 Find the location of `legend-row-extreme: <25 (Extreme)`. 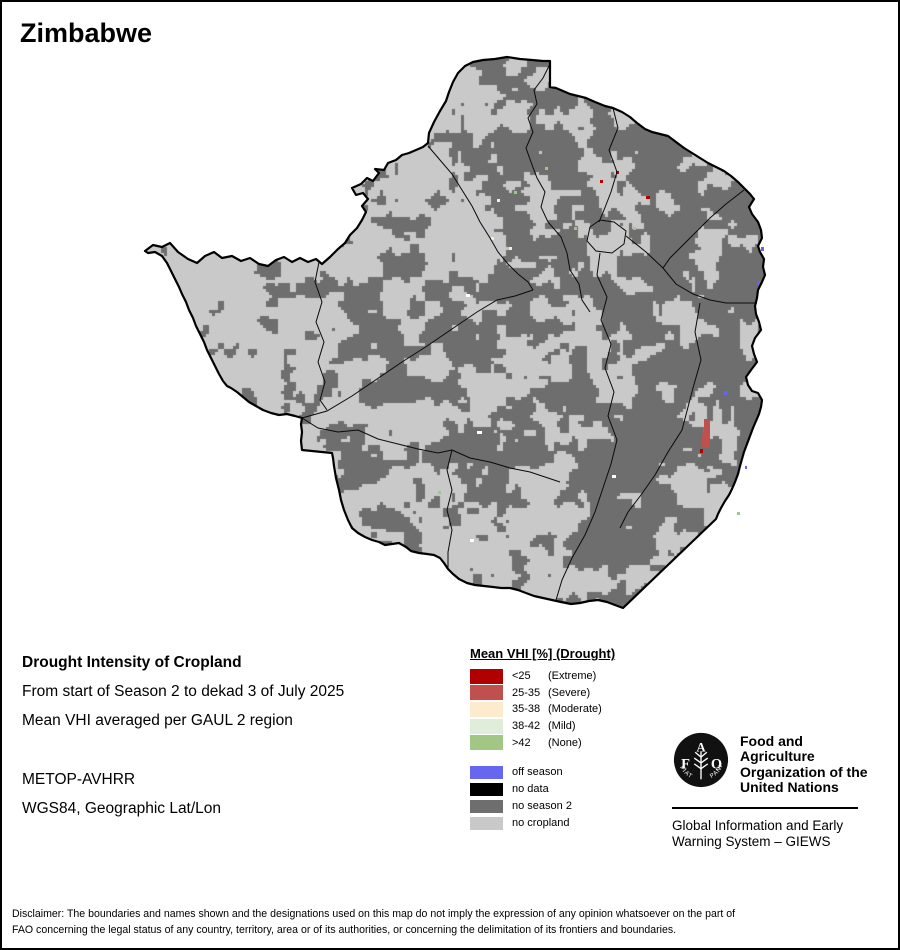

legend-row-extreme: <25 (Extreme) is located at coordinates (542, 676).